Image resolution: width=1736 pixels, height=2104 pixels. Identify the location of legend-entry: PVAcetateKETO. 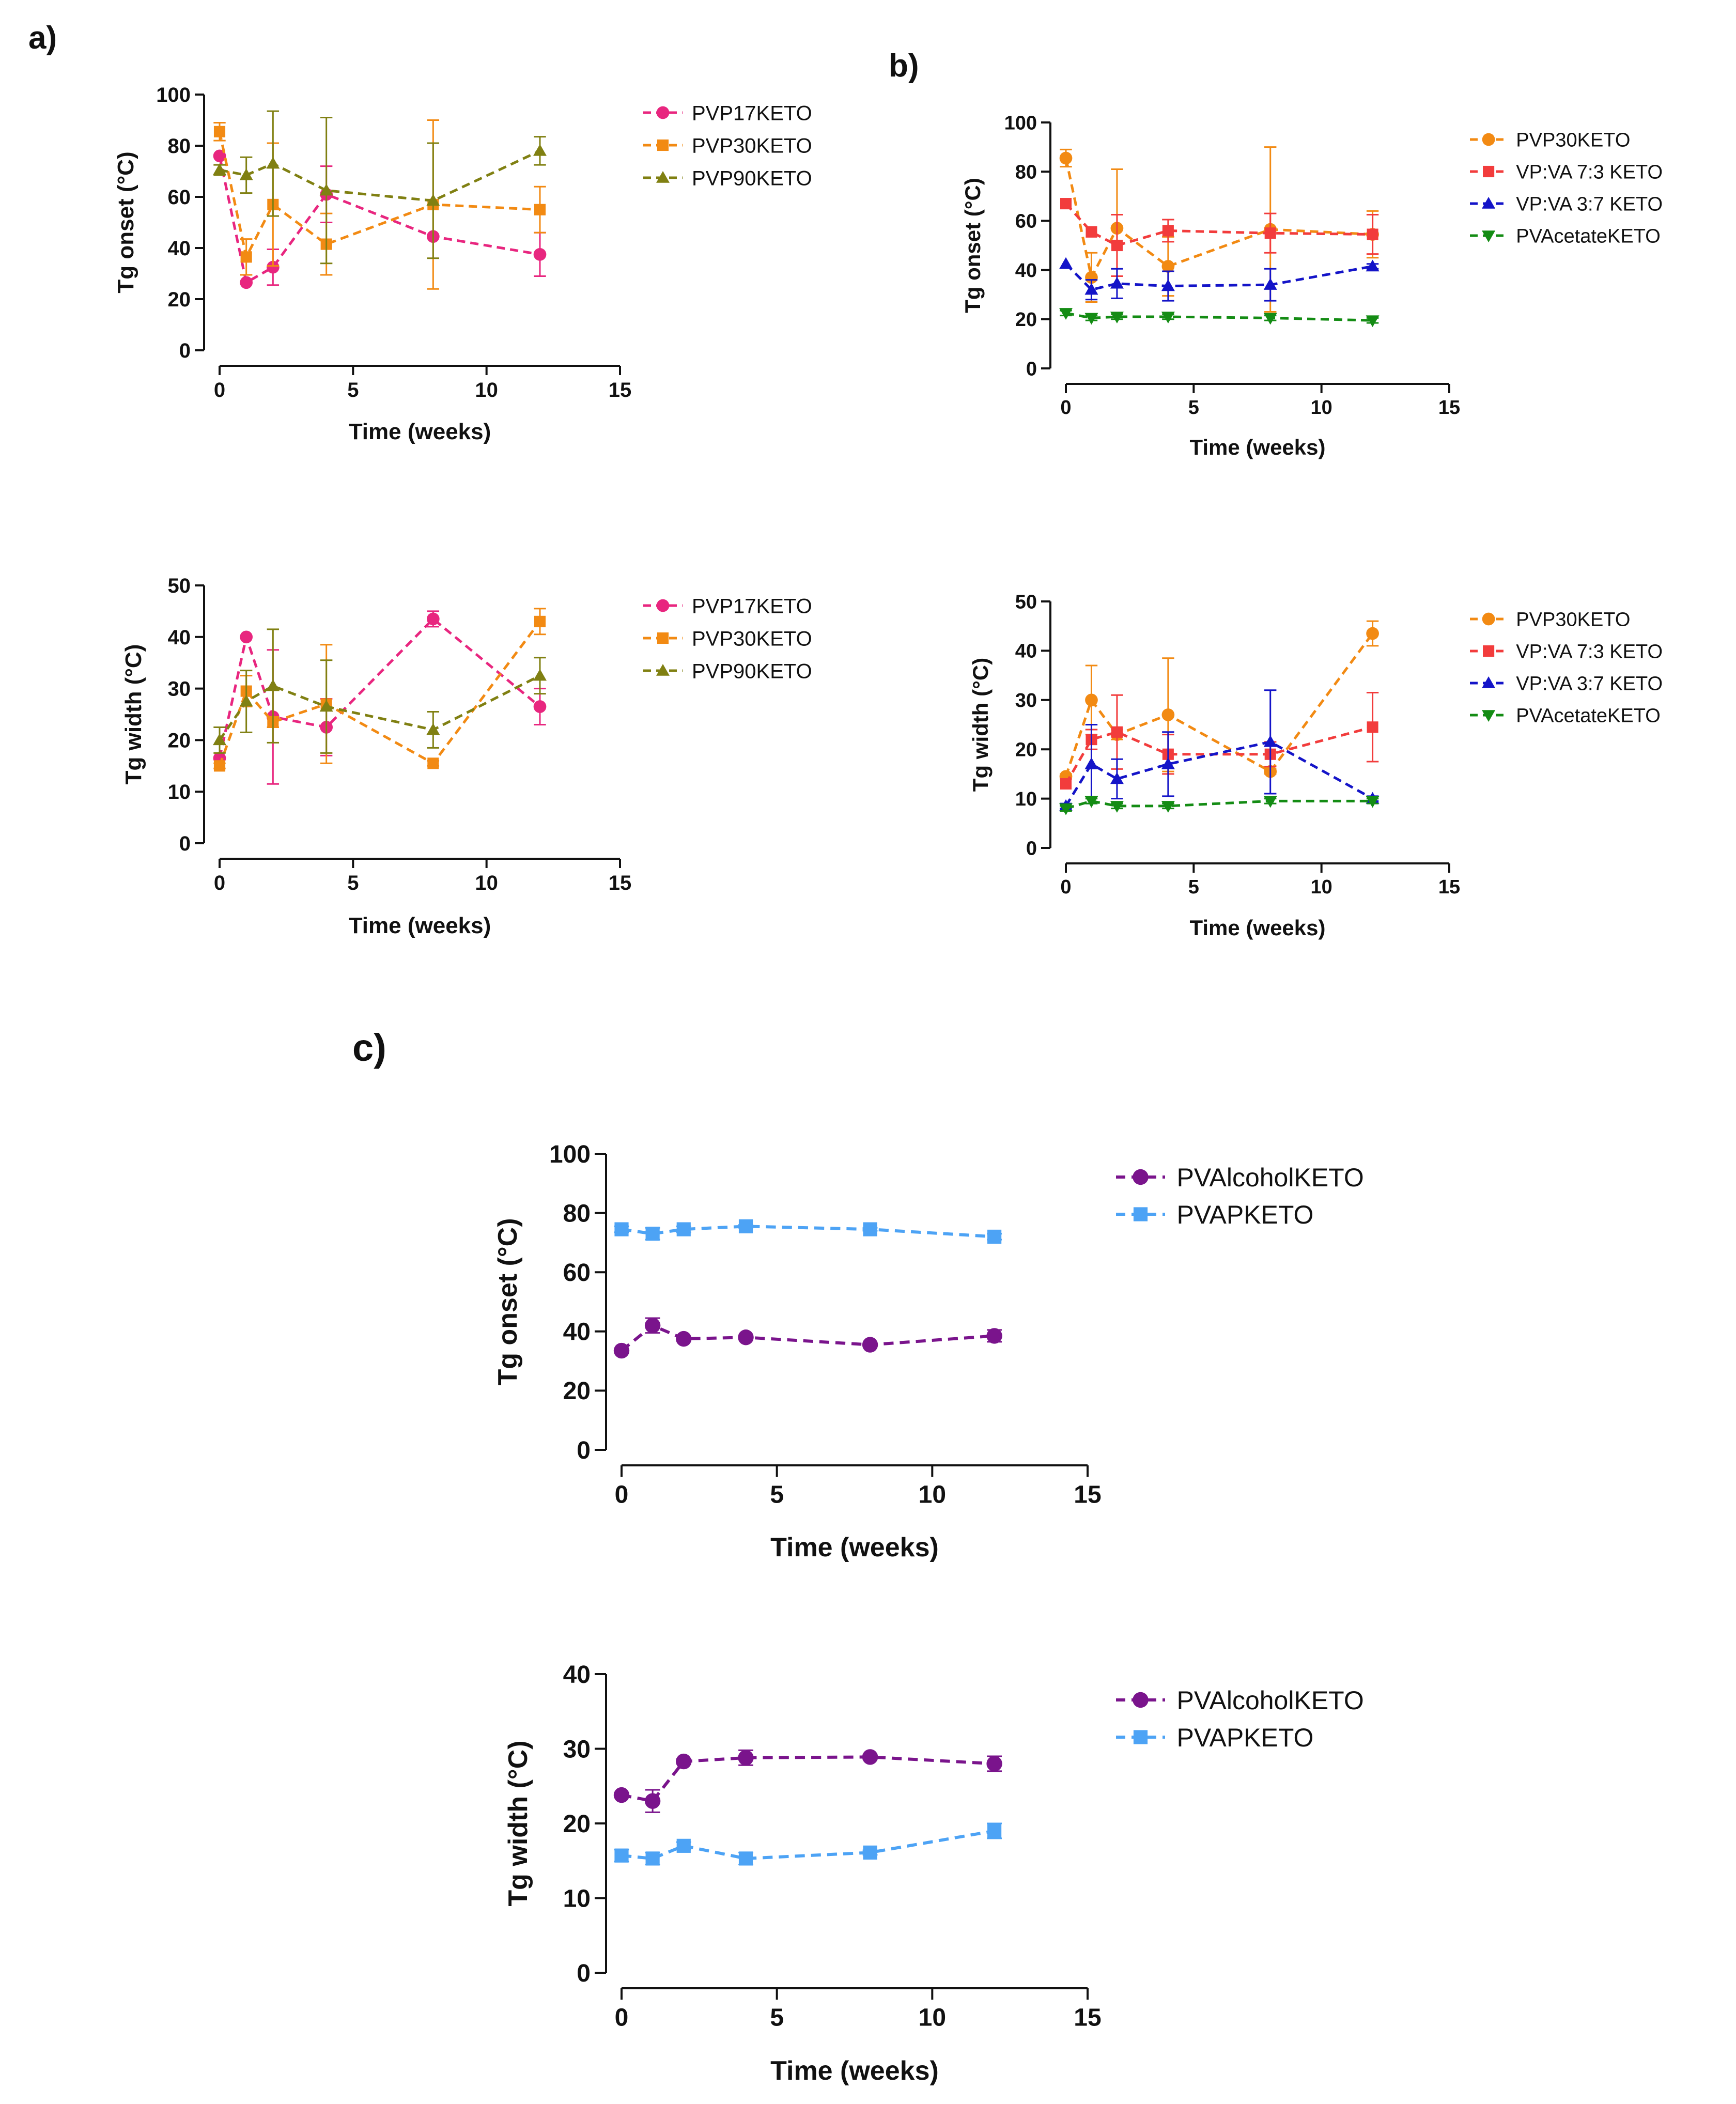
(1566, 236).